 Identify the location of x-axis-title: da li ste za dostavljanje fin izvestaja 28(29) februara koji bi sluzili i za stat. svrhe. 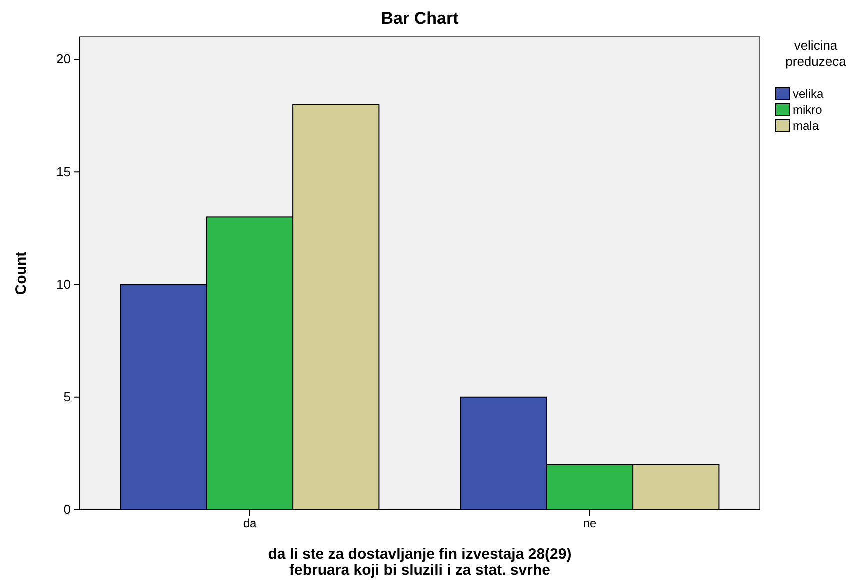
(420, 562).